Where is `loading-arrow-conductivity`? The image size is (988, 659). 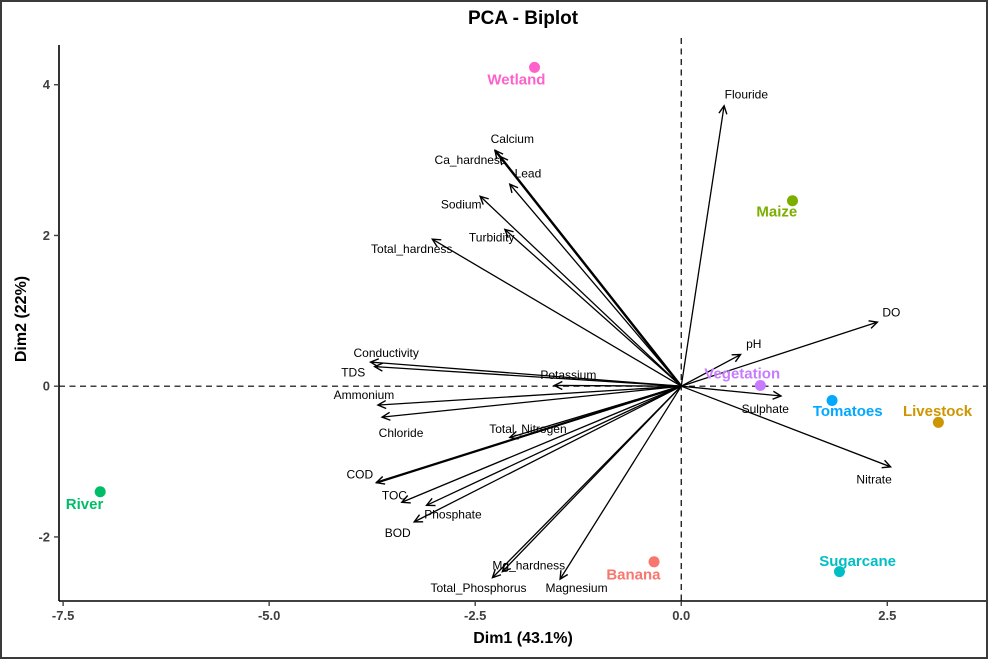 loading-arrow-conductivity is located at coordinates (525, 372).